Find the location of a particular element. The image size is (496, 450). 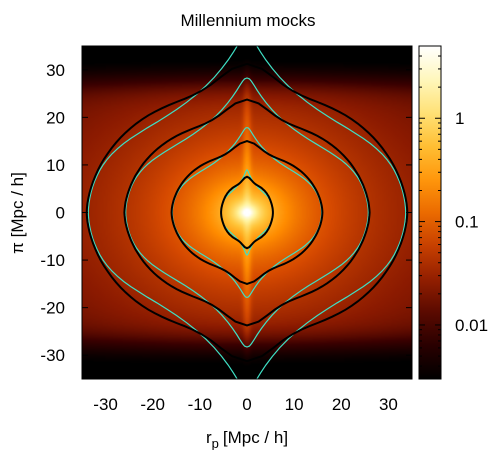

y-axis-label: π [Mpc / h] is located at coordinates (17, 213).